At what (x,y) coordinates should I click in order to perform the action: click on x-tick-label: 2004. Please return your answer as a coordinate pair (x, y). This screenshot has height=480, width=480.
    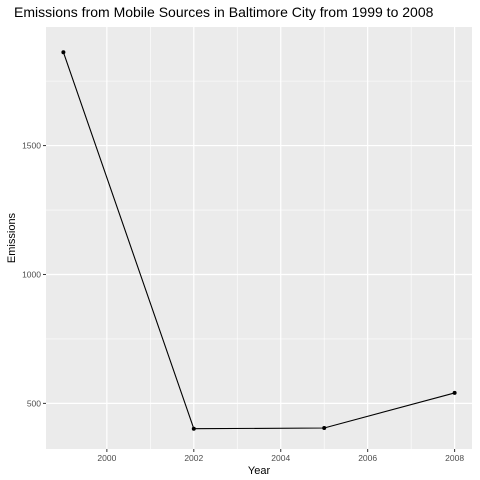
    Looking at the image, I should click on (280, 458).